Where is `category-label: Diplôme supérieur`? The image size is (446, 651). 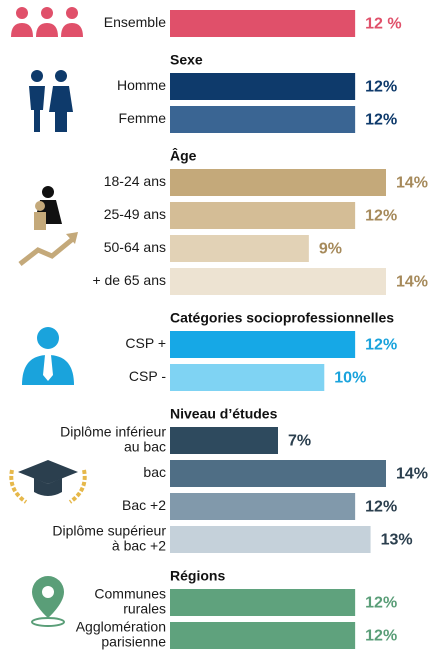
category-label: Diplôme supérieur is located at coordinates (109, 531).